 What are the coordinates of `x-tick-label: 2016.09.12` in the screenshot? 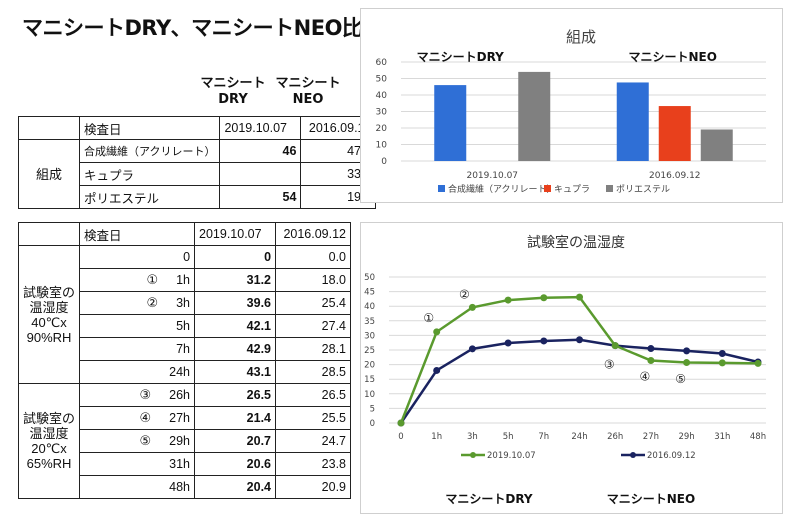 It's located at (675, 176).